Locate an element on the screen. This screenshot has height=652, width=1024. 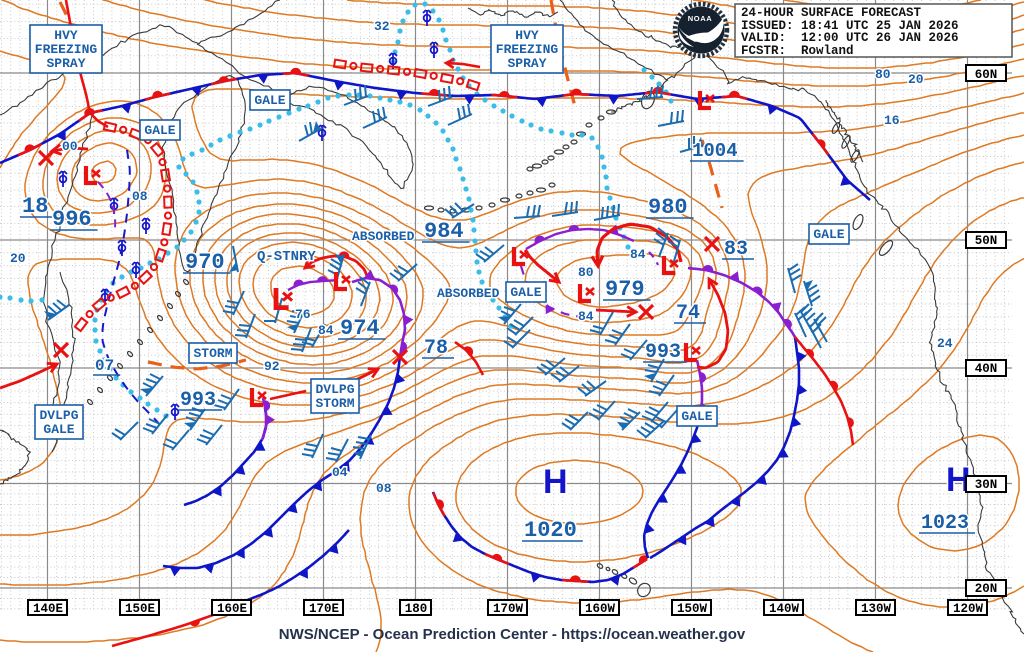
svg-text: 30N is located at coordinates (986, 485).